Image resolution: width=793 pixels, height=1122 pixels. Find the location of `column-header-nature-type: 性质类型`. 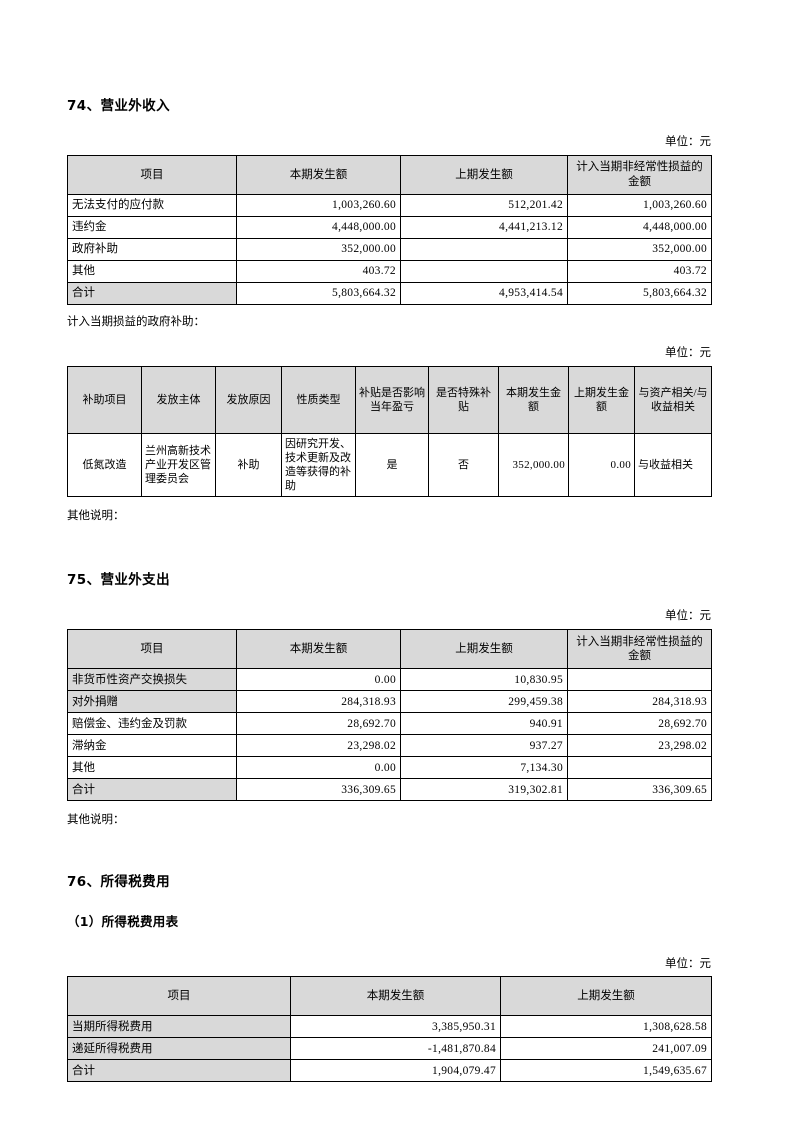

column-header-nature-type: 性质类型 is located at coordinates (318, 400).